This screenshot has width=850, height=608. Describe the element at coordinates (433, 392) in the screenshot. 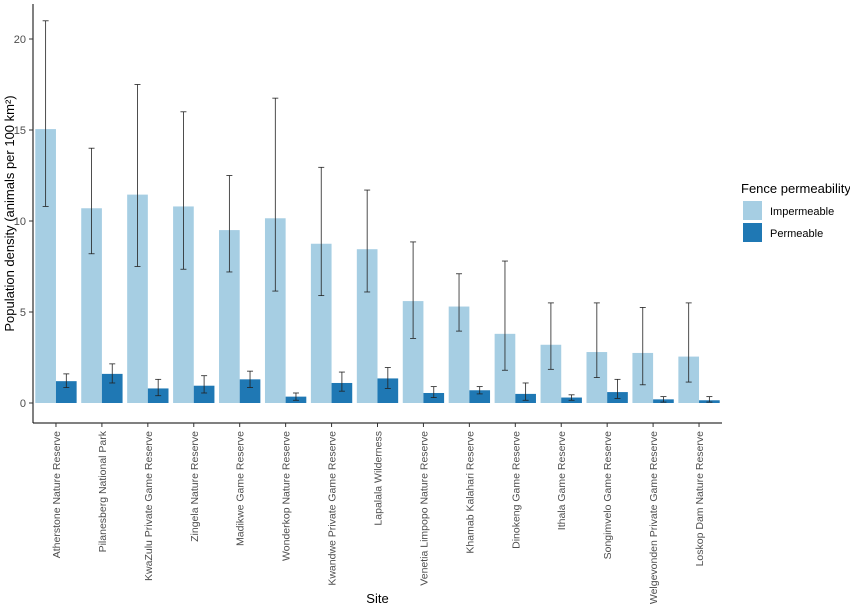

I see `error-bar-permeable-venetia-limpopo-nature-reserve` at that location.